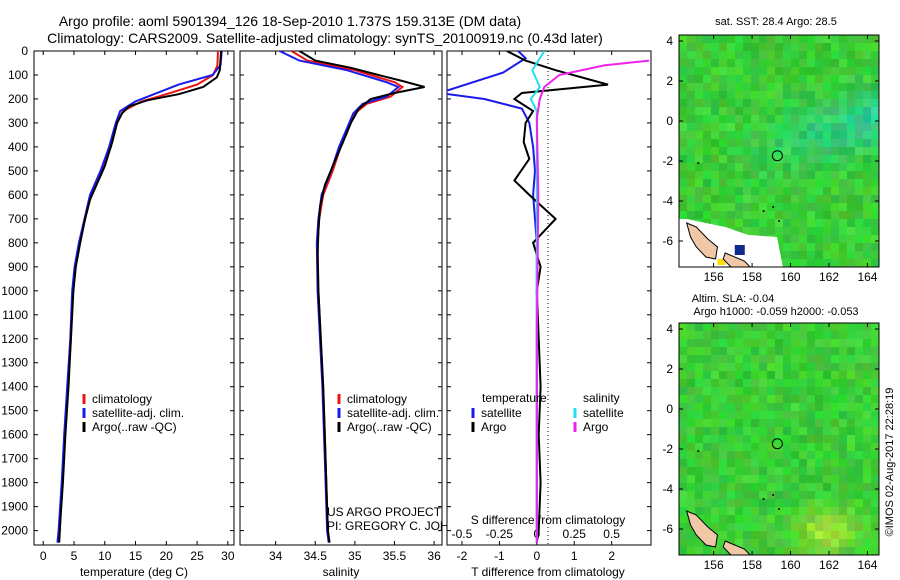 This screenshot has height=580, width=900. I want to click on legend-label: climatology, so click(122, 399).